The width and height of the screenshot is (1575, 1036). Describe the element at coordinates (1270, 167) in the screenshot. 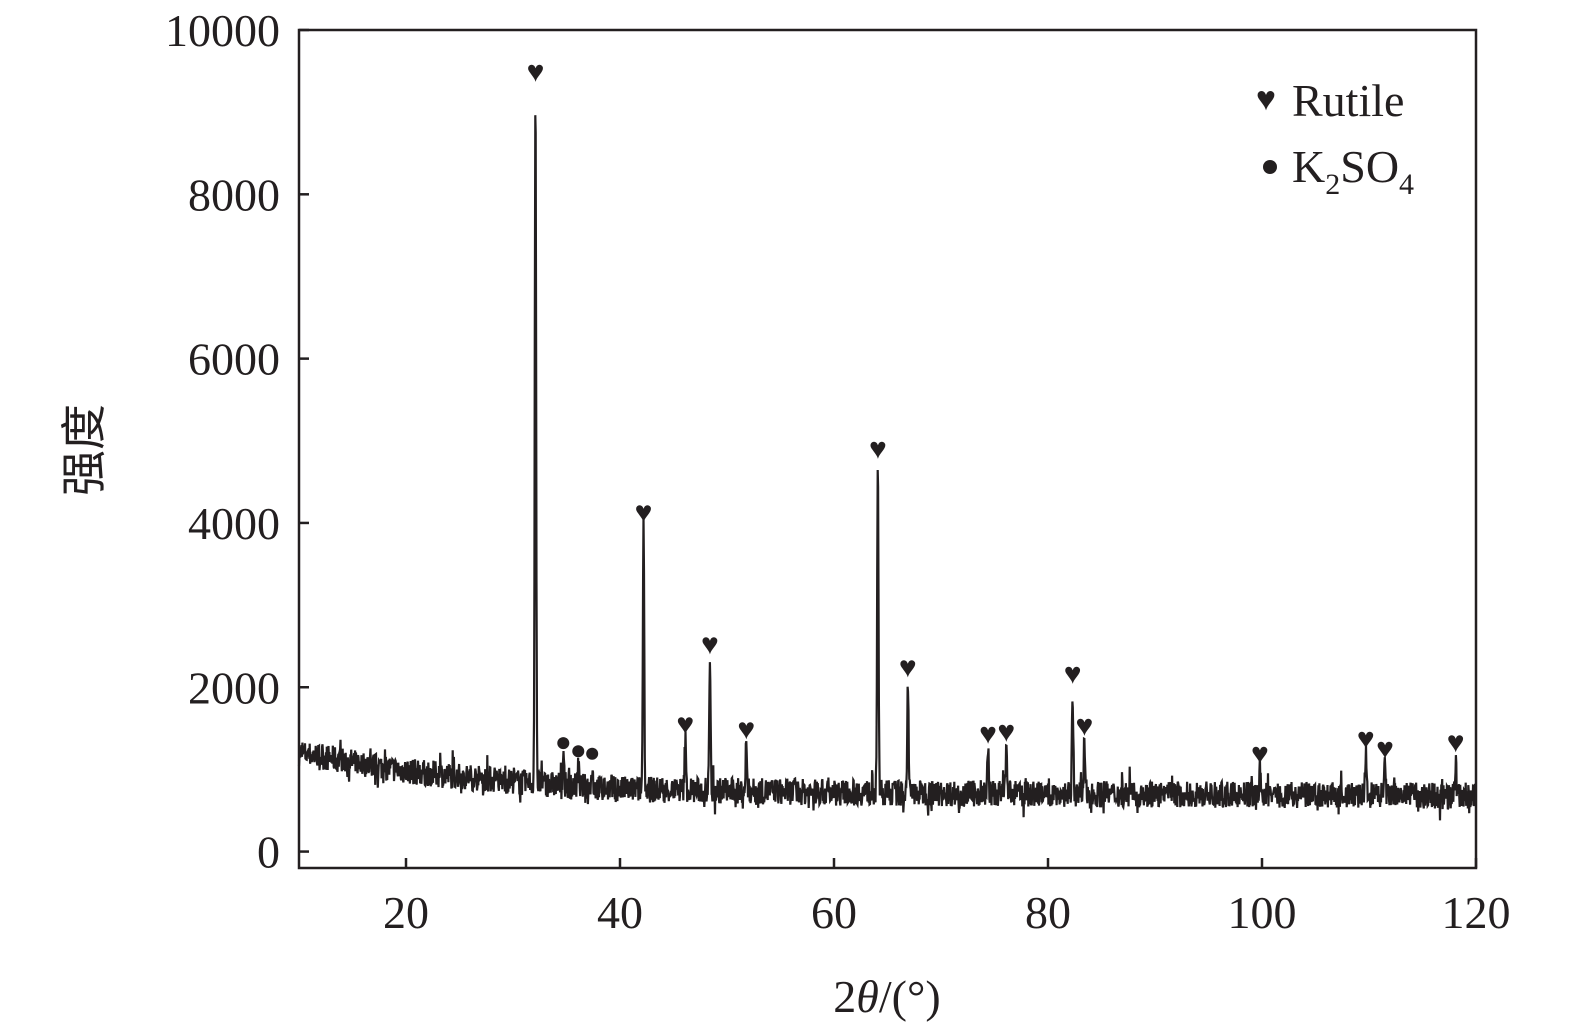

I see `legend-marker-k2so4` at that location.